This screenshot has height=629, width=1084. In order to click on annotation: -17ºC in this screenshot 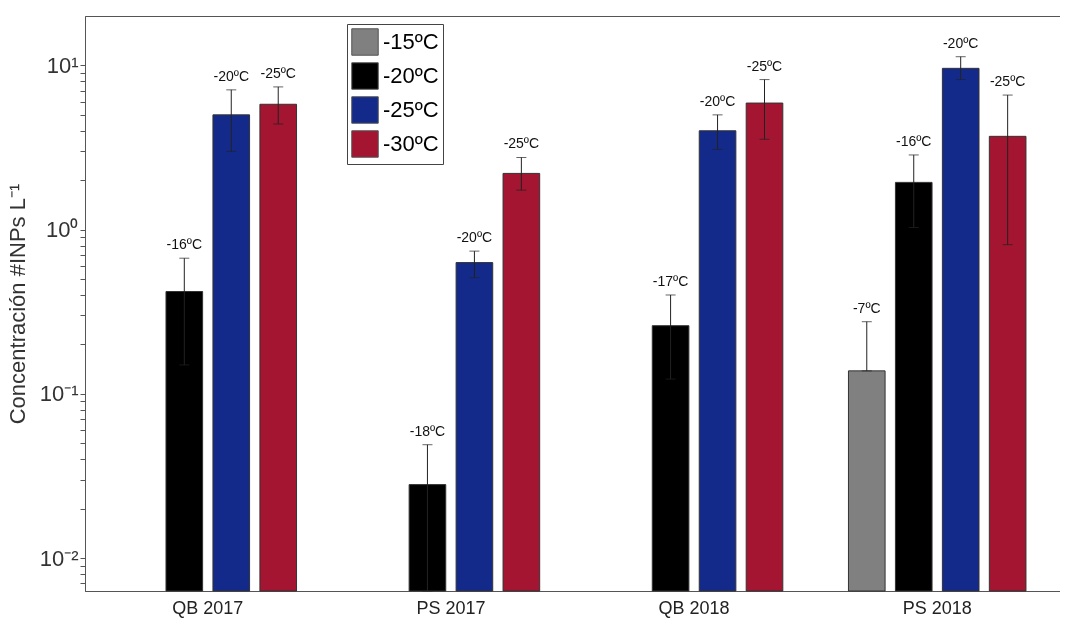, I will do `click(670, 280)`.